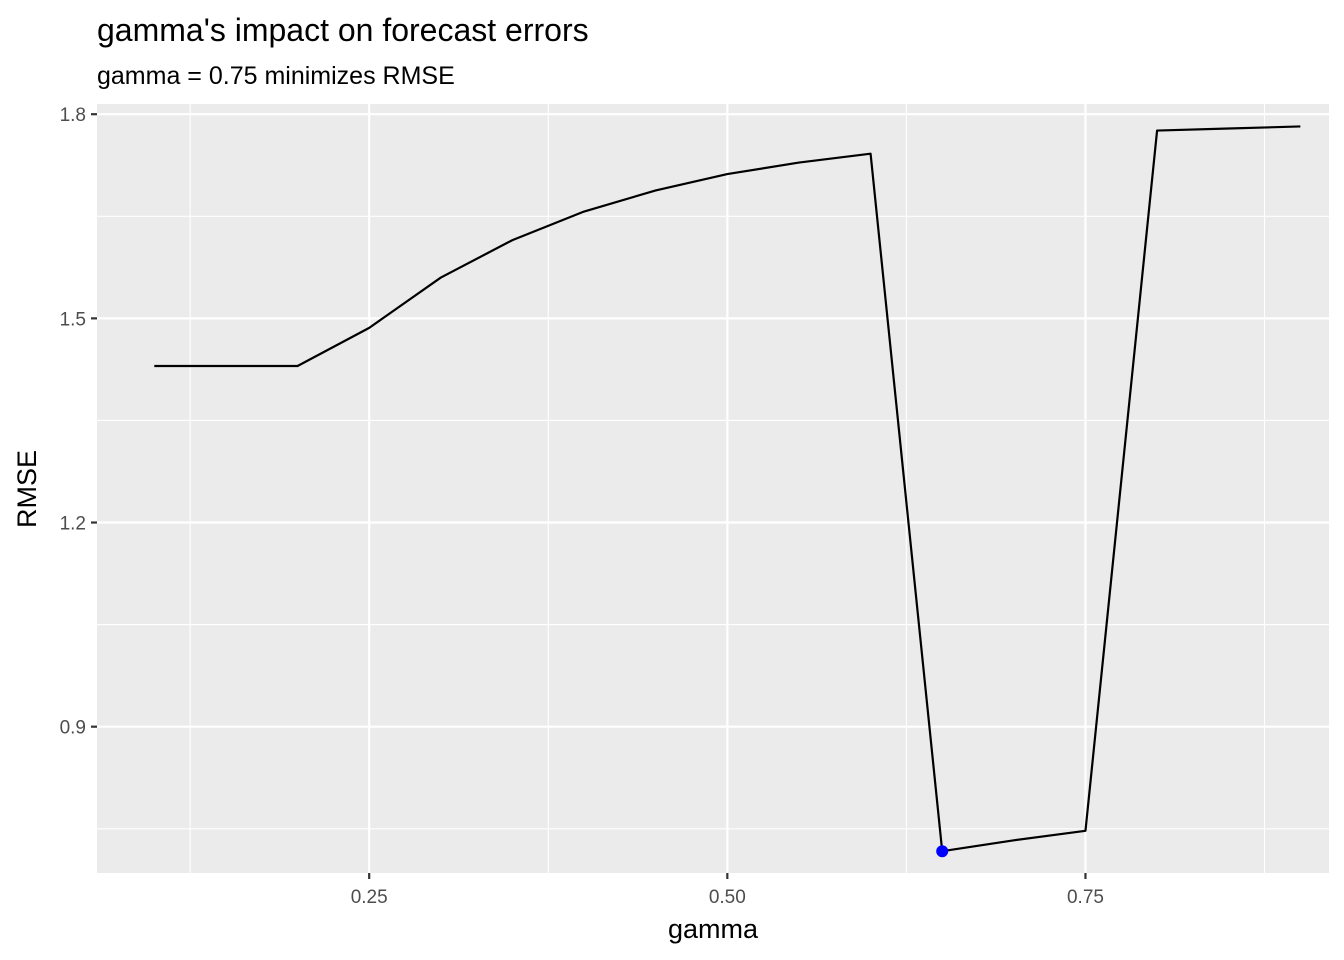 This screenshot has height=960, width=1344. What do you see at coordinates (73, 524) in the screenshot?
I see `y-tick-label: 1.2` at bounding box center [73, 524].